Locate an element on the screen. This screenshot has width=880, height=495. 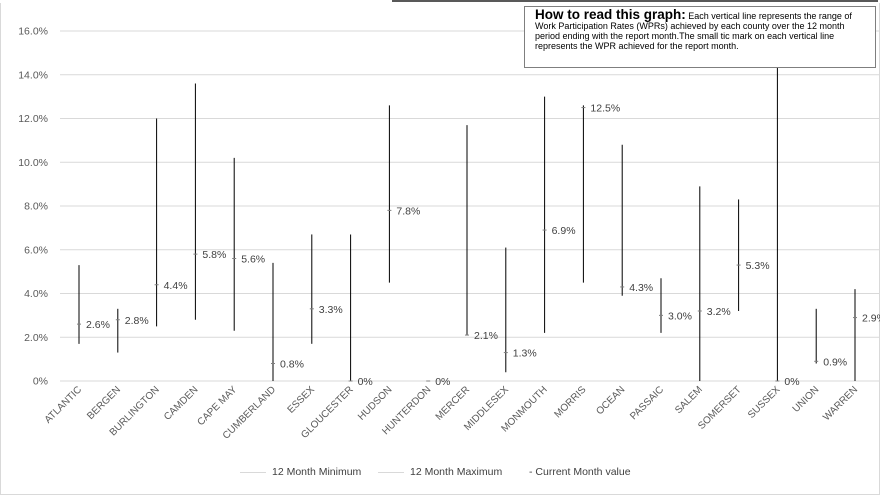
y-tick-label: 6.0% is located at coordinates (36, 250).